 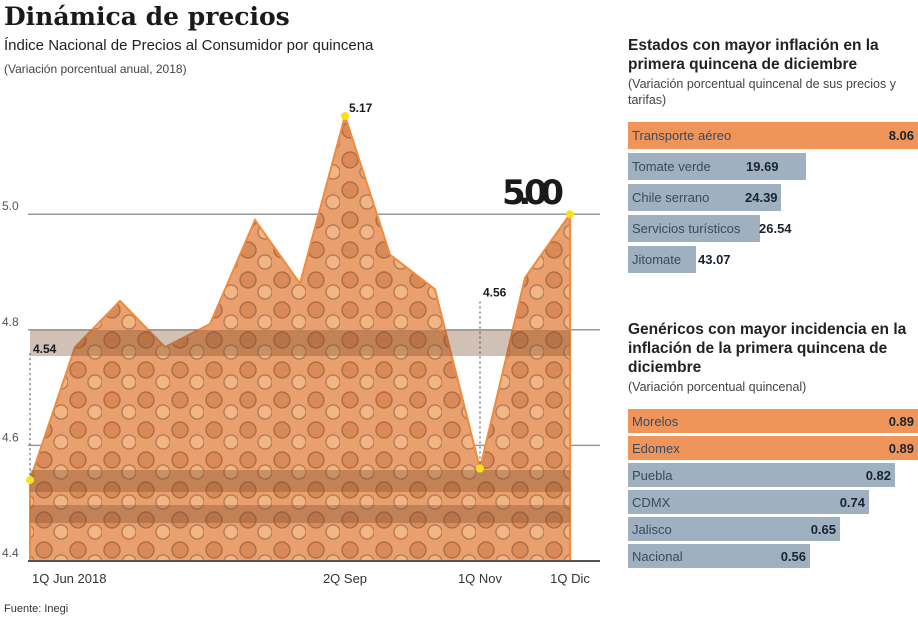 What do you see at coordinates (10, 437) in the screenshot?
I see `y-tick-label: 4.6` at bounding box center [10, 437].